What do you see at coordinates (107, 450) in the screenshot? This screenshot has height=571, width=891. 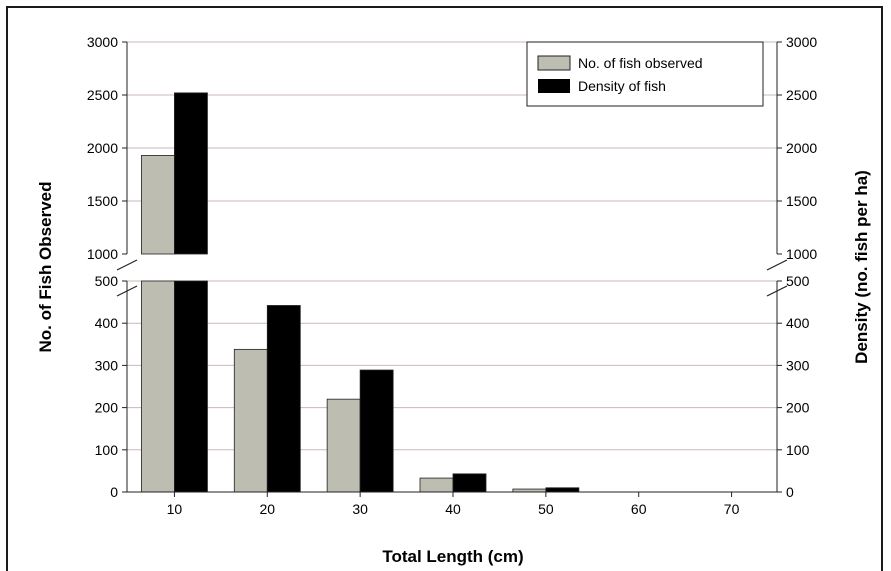 I see `y-tick-label-left: 100` at bounding box center [107, 450].